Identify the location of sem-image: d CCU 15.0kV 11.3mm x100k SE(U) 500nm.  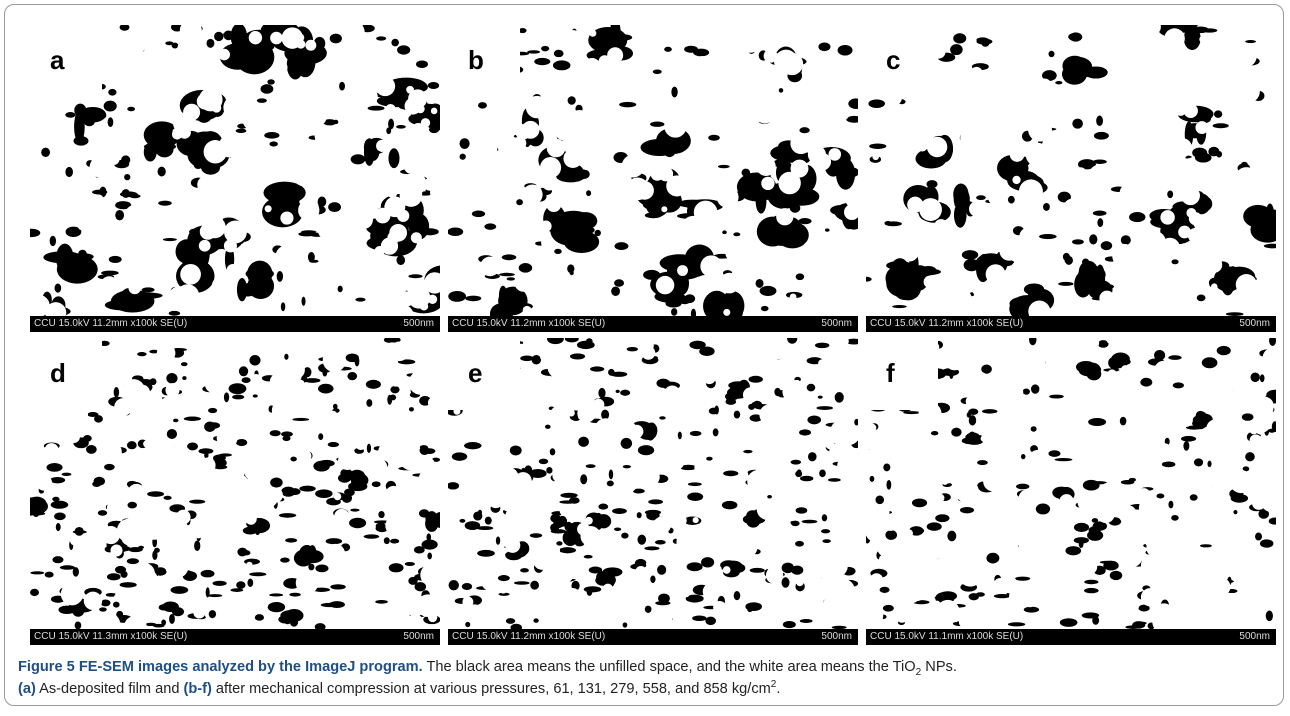
(235, 491).